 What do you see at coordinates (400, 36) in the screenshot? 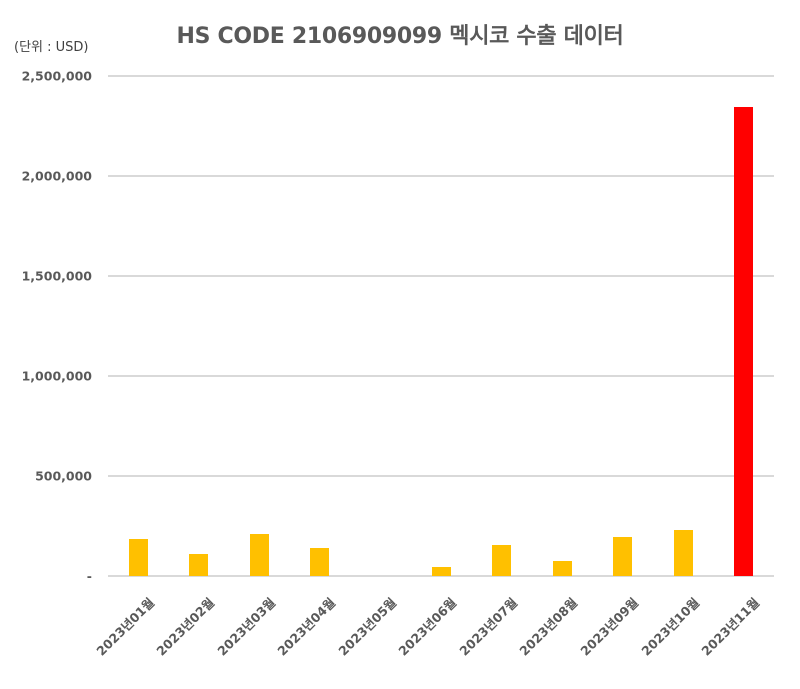
I see `chart-title: HS CODE 2106909099 멕시코 수출 데이터` at bounding box center [400, 36].